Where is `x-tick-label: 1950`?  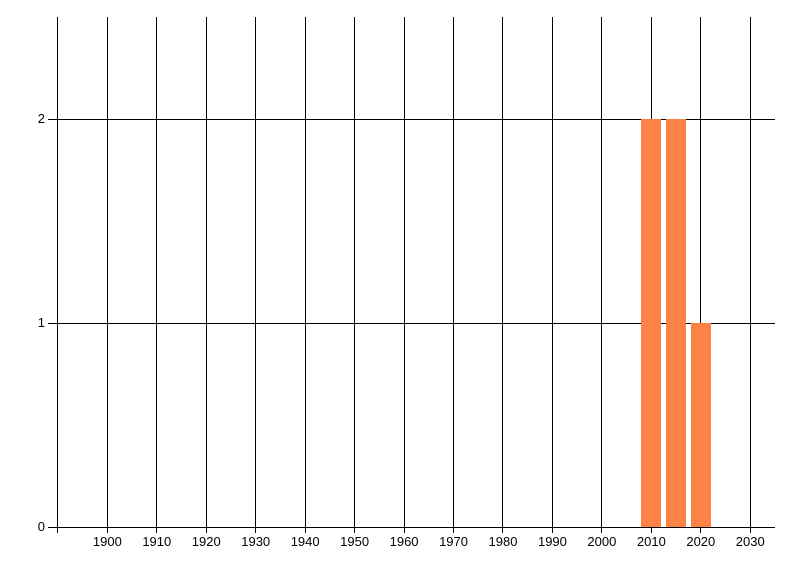
x-tick-label: 1950 is located at coordinates (355, 541).